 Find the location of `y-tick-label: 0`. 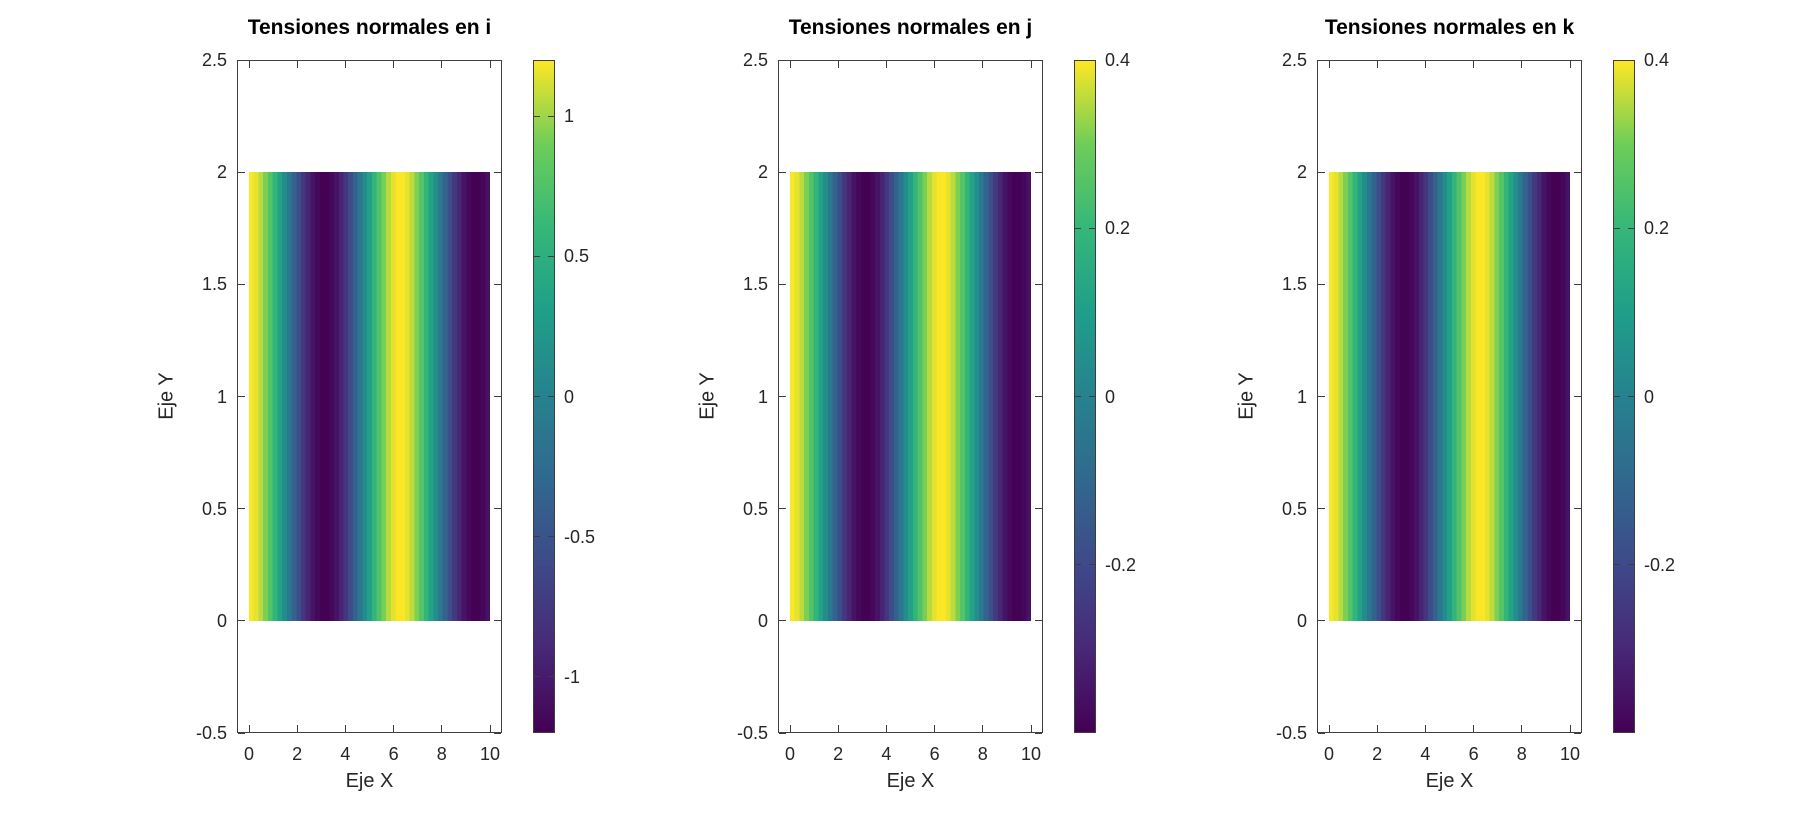

y-tick-label: 0 is located at coordinates (1301, 620).